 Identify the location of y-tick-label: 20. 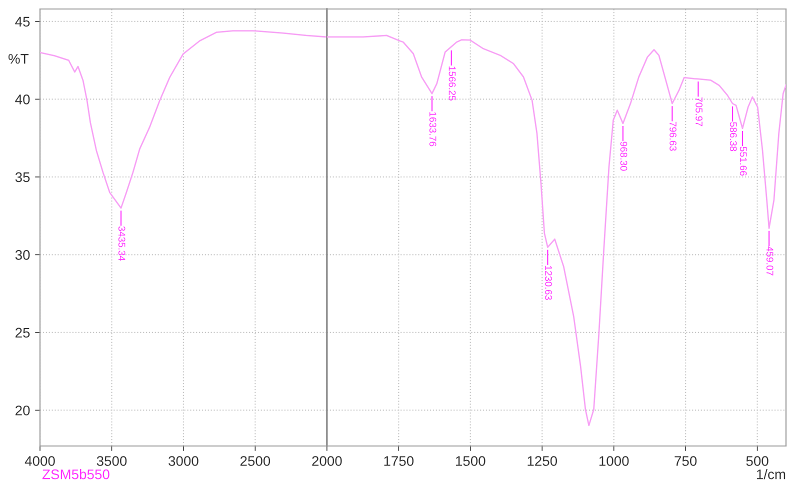
(23, 411).